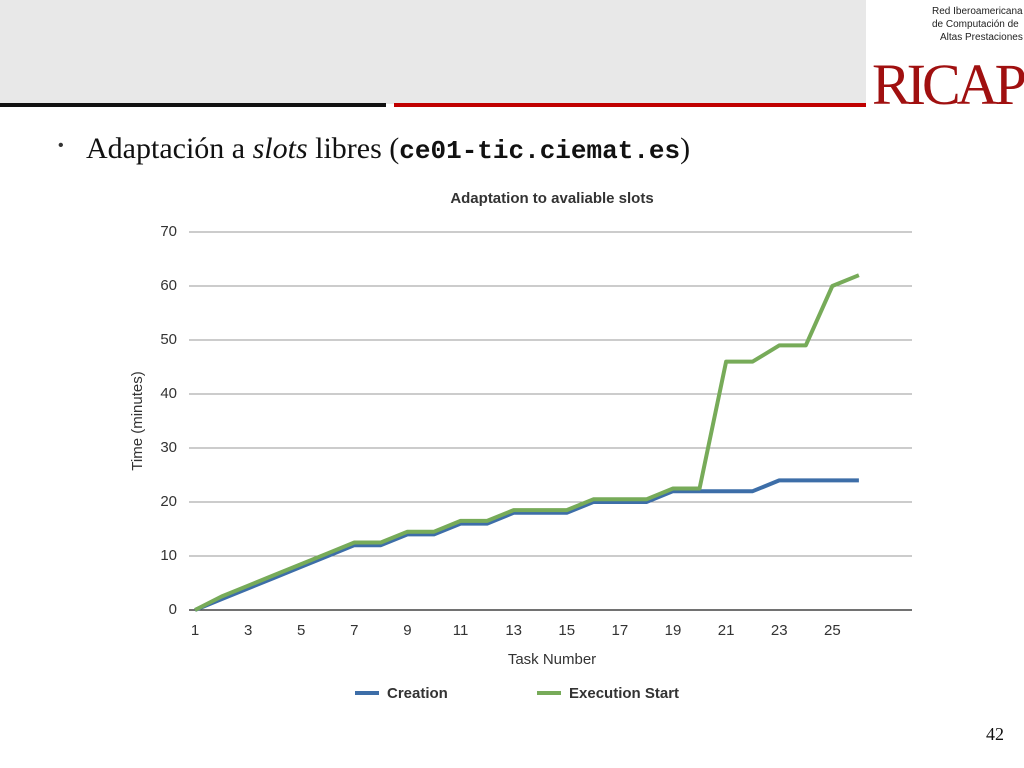 This screenshot has width=1024, height=768. I want to click on heading-text: ce01-tic.ciemat.es, so click(539, 151).